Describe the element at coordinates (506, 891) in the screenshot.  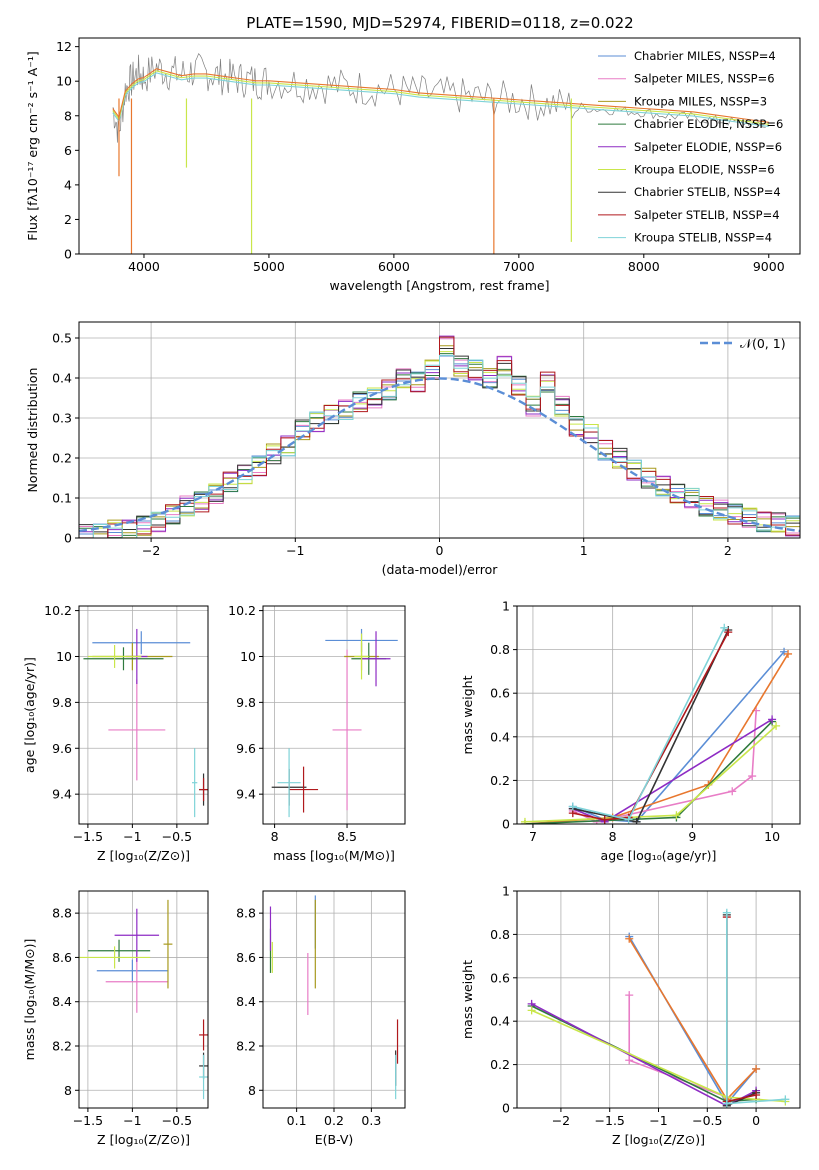
I see `y-tick-label: 1` at that location.